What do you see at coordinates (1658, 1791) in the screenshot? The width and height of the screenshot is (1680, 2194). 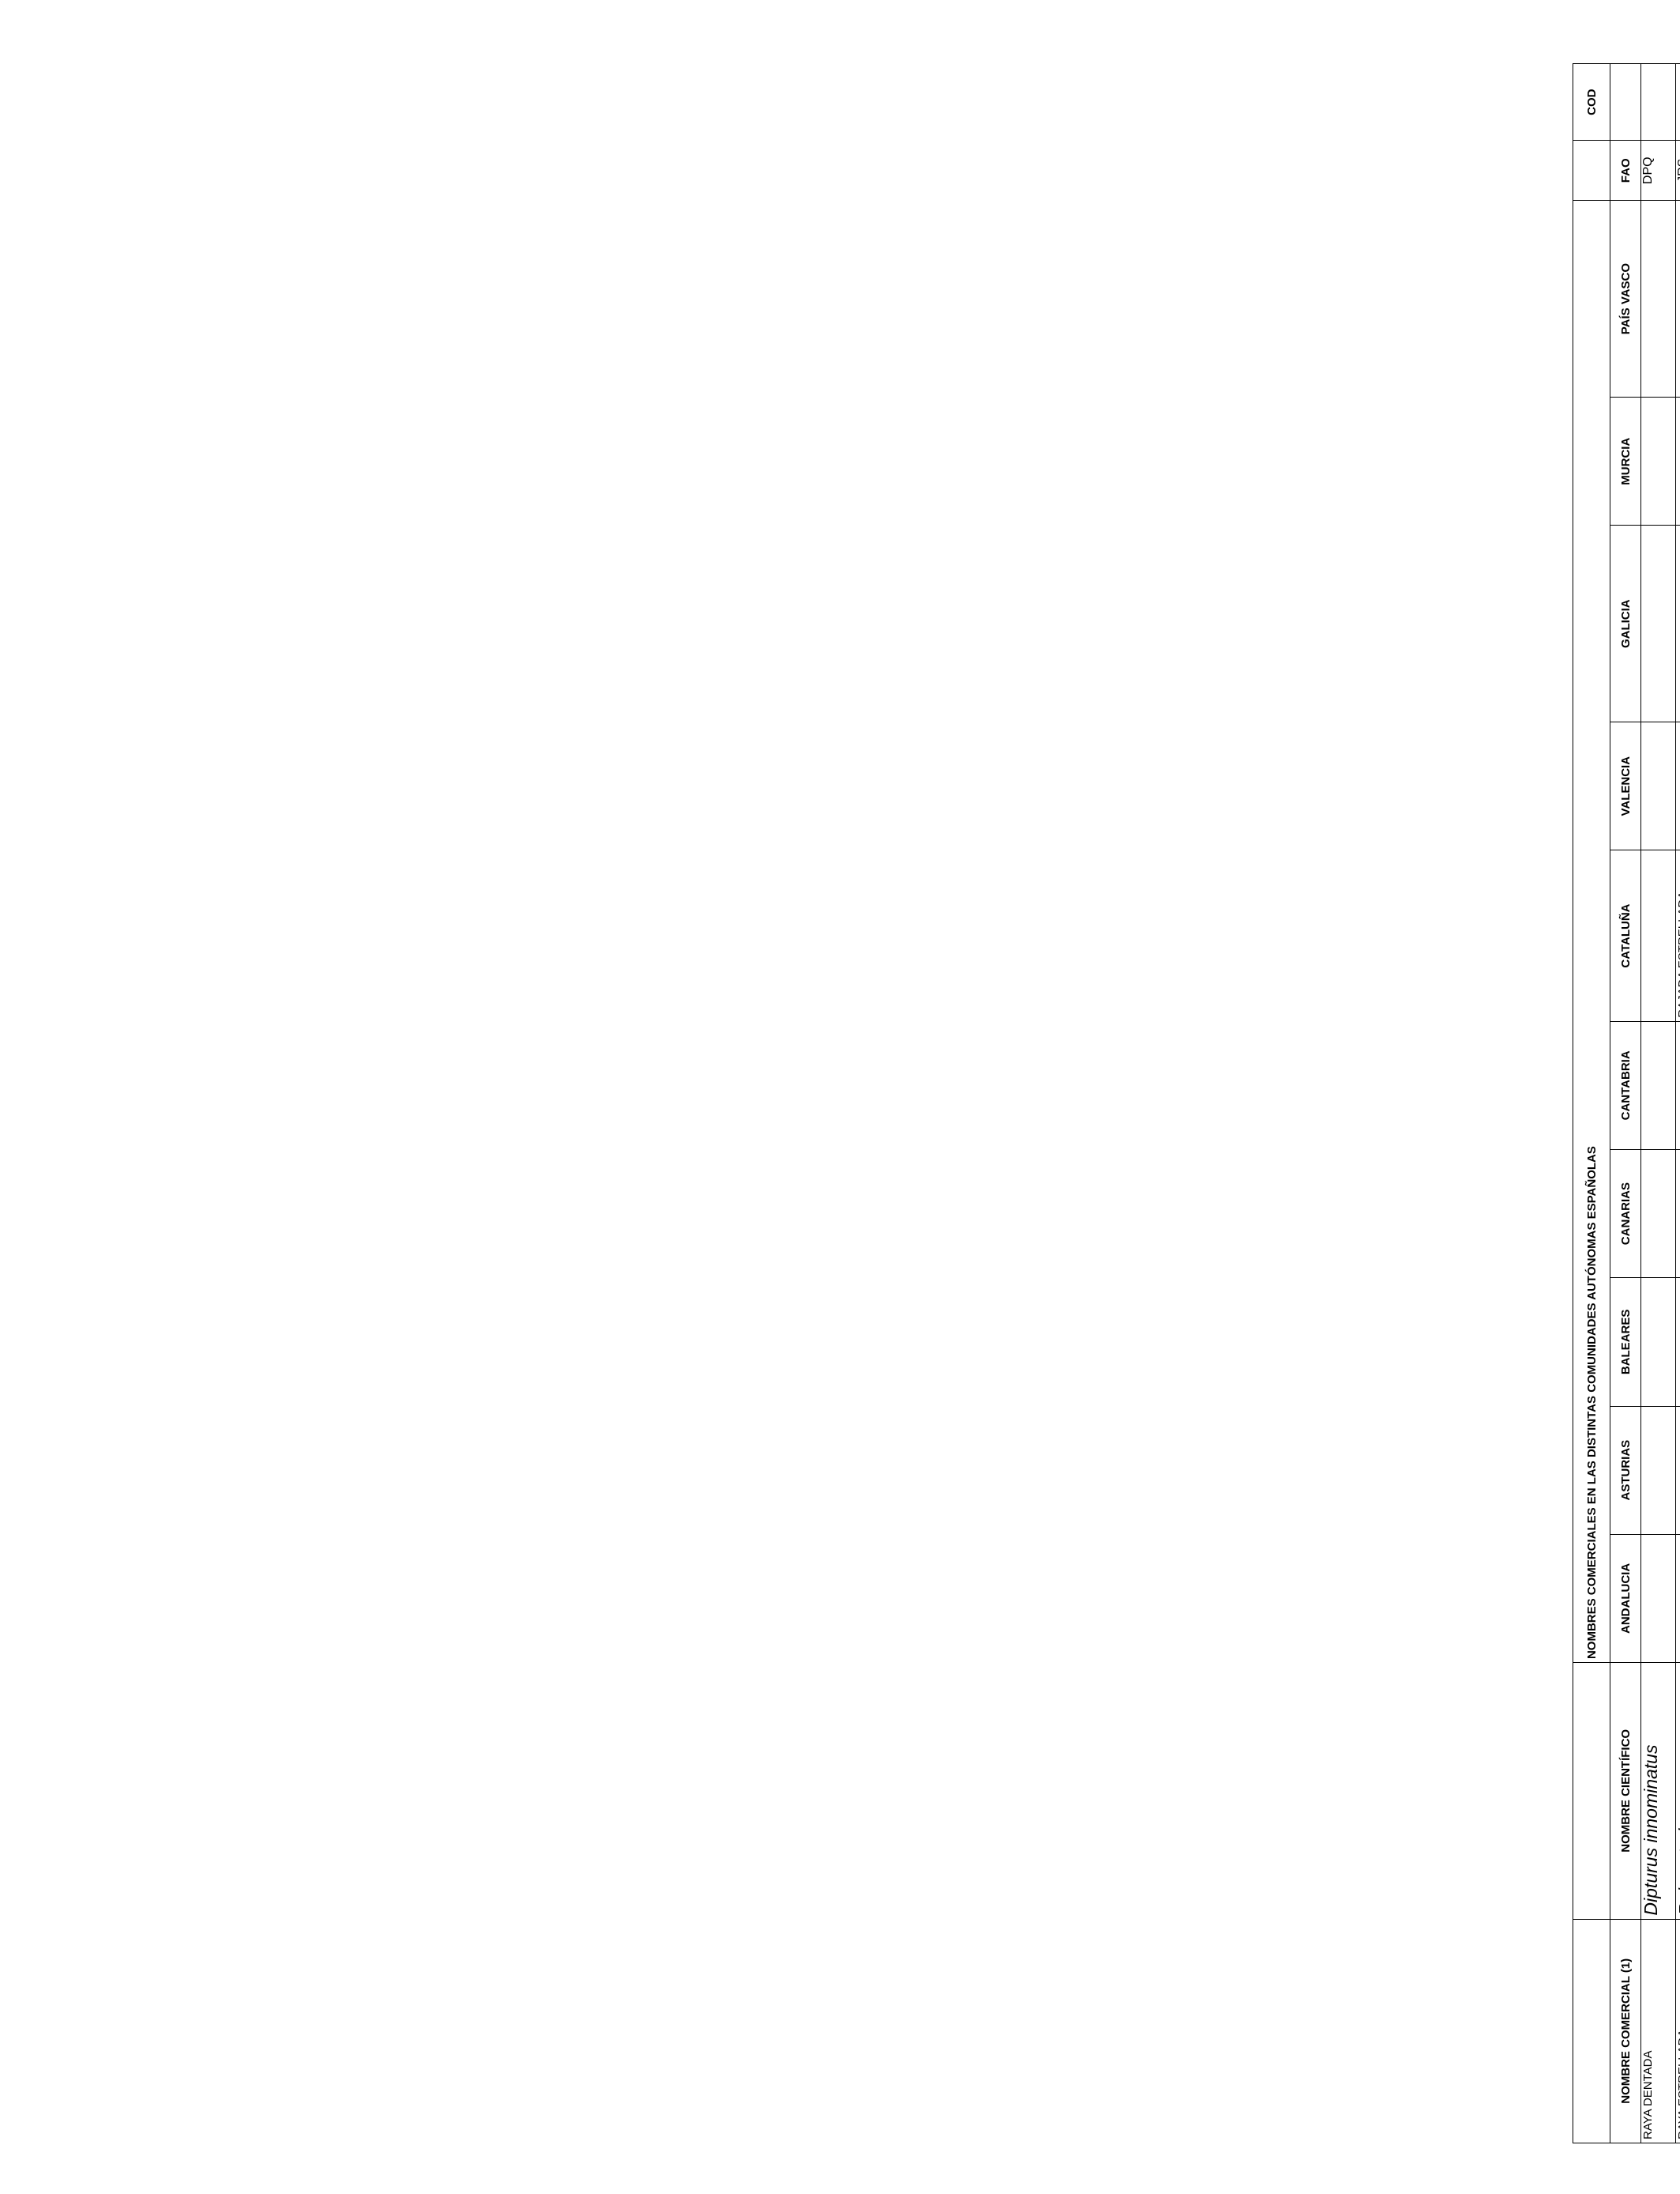 I see `cell-nombre-cientifico: Dipturus innominatus` at bounding box center [1658, 1791].